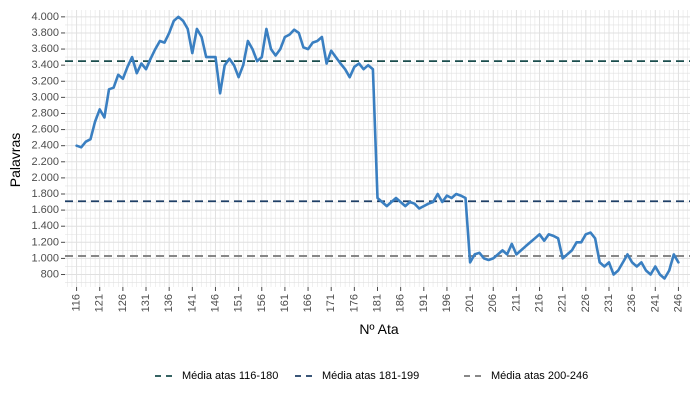  Describe the element at coordinates (216, 303) in the screenshot. I see `x-tick-label: 146` at that location.